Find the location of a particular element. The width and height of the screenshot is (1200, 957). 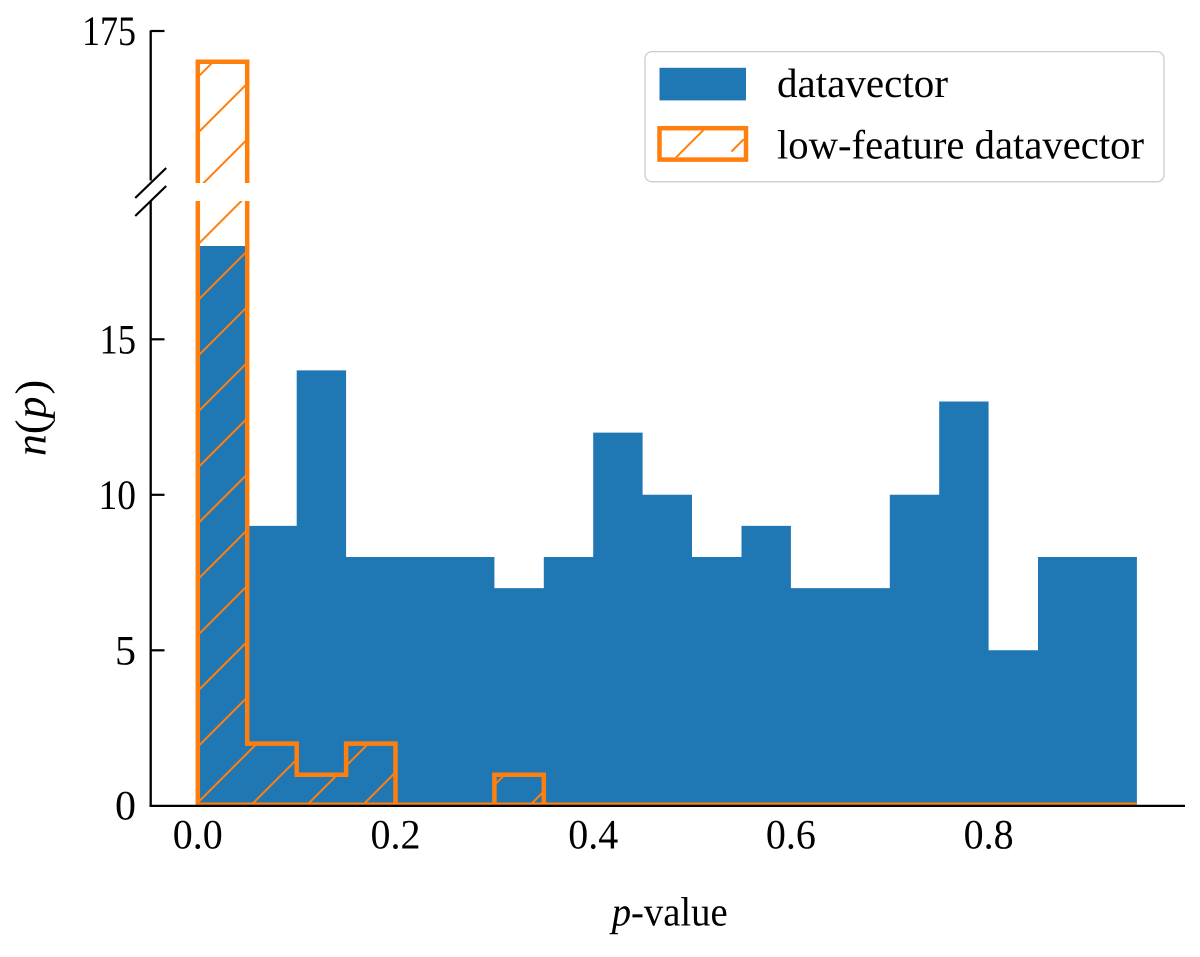

svg-text: 10 is located at coordinates (118, 496).